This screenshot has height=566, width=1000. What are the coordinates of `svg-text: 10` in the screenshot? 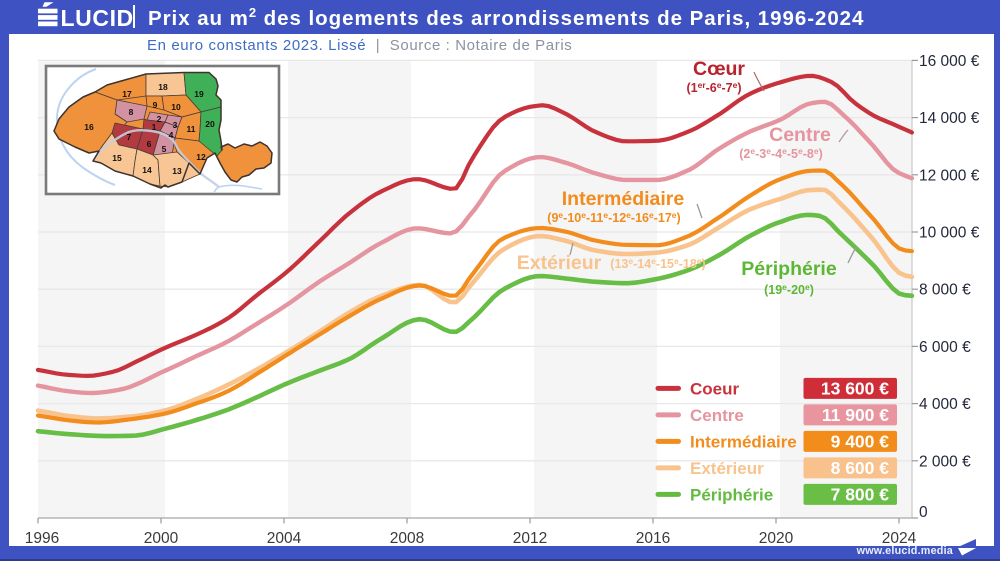 It's located at (176, 107).